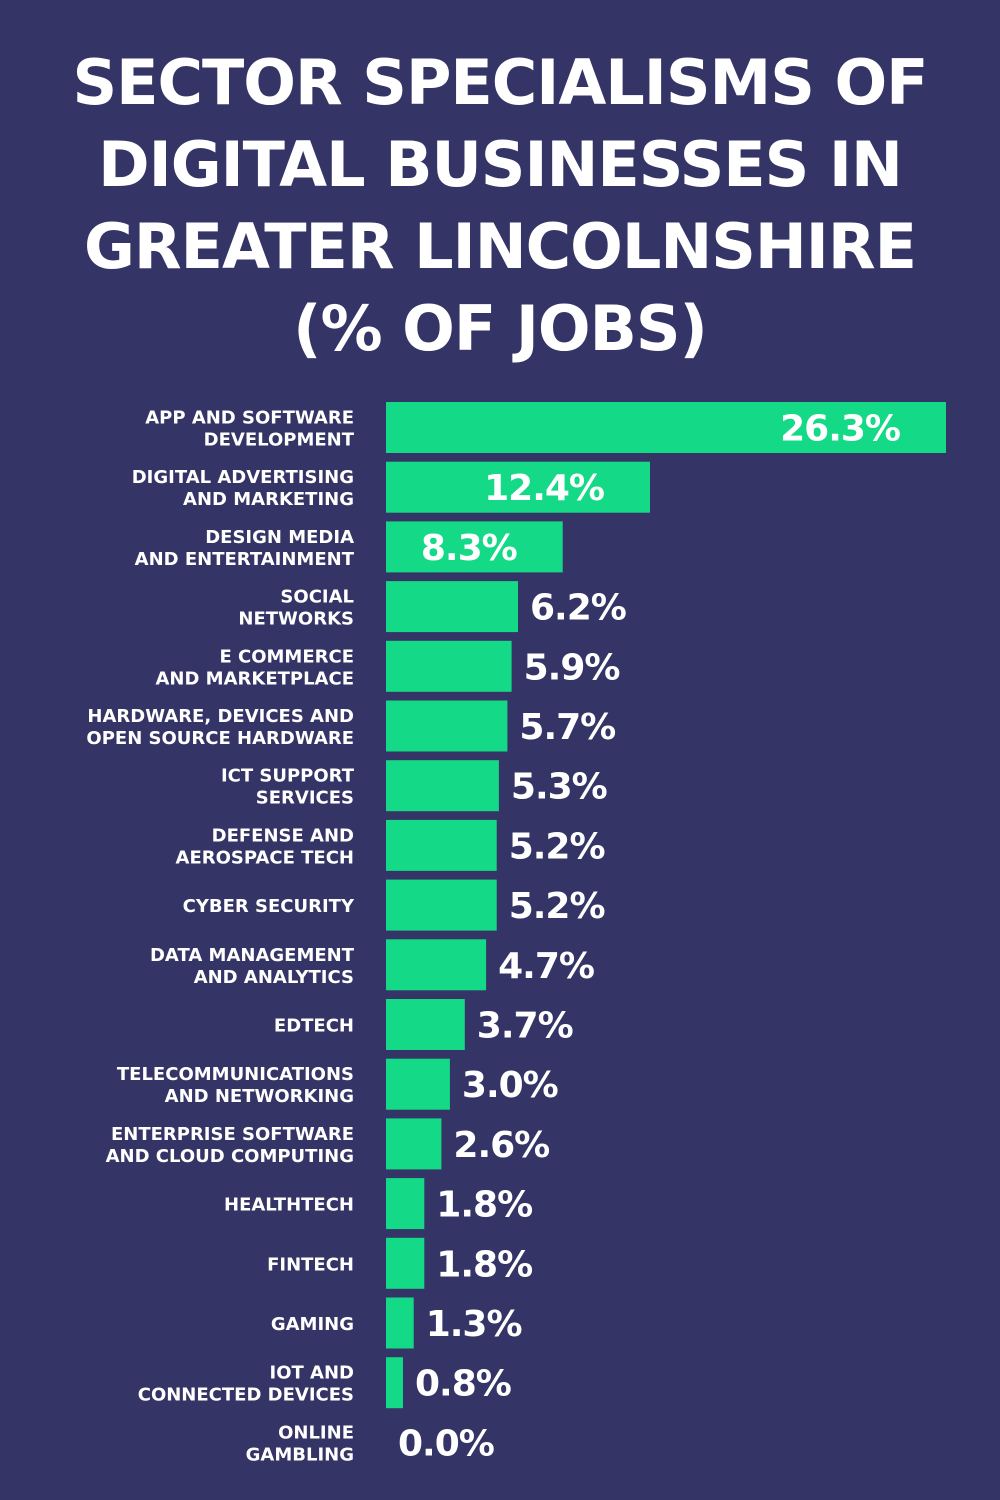 This screenshot has width=1000, height=1500. I want to click on category-label-line: OPEN SOURCE HARDWARE, so click(220, 738).